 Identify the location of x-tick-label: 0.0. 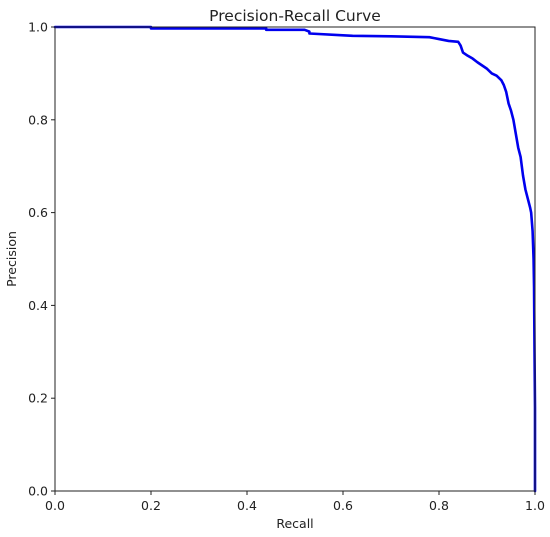
(55, 505).